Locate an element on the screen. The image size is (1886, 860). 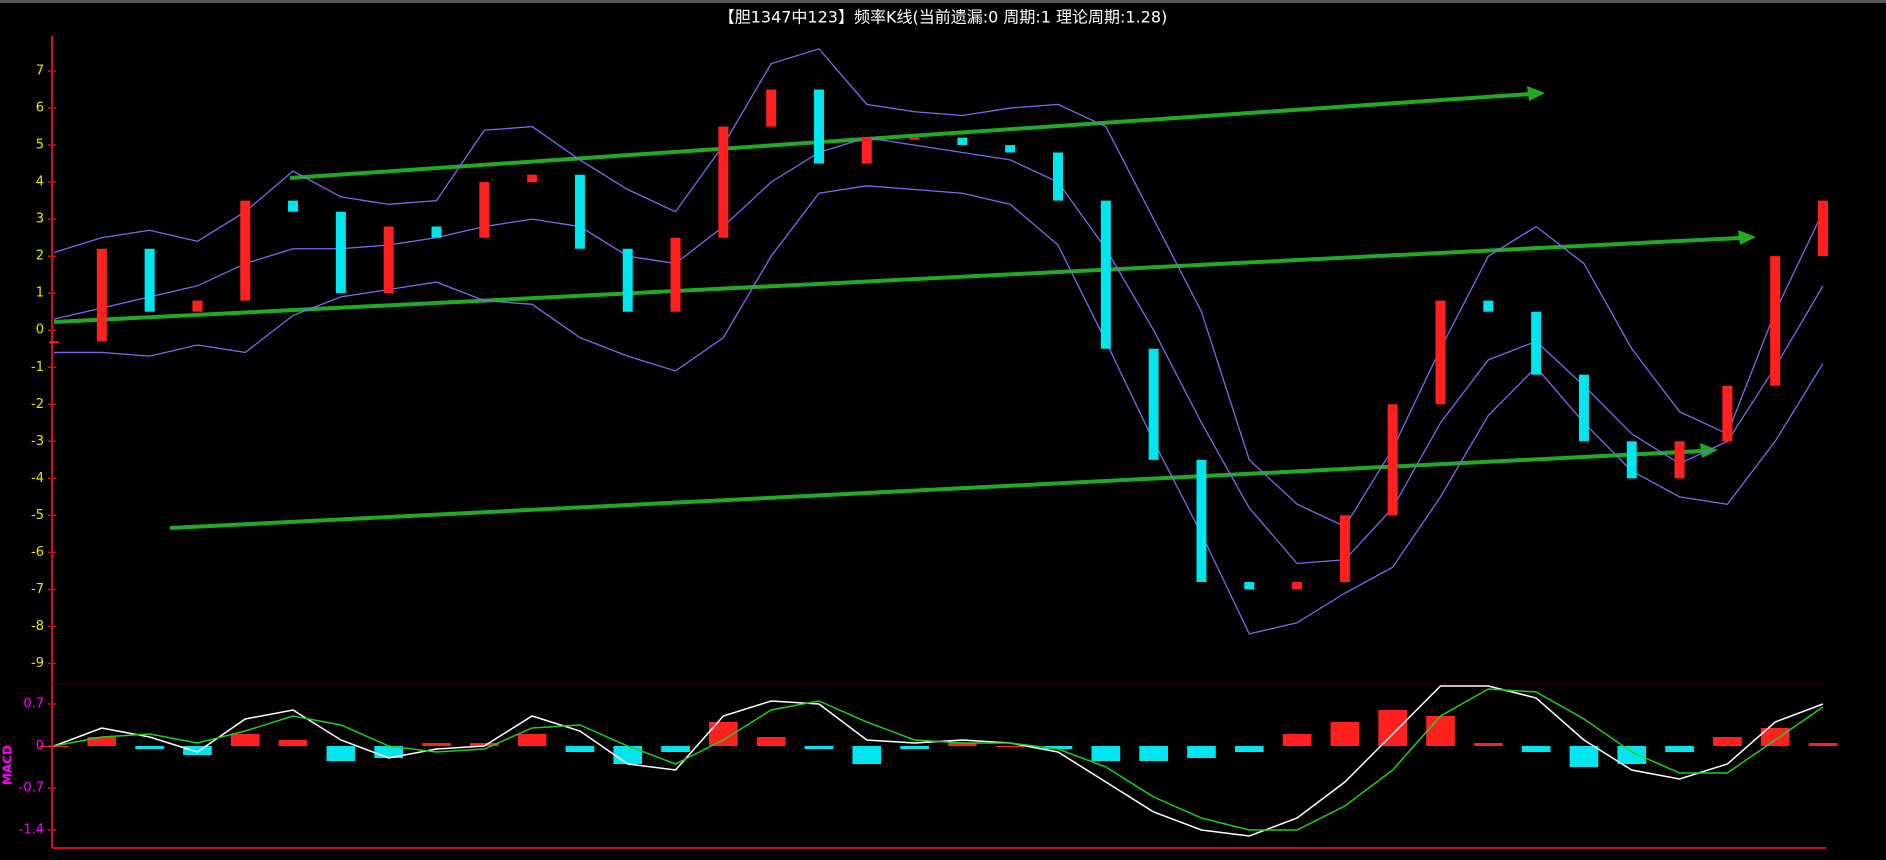
top-border is located at coordinates (943, 1).